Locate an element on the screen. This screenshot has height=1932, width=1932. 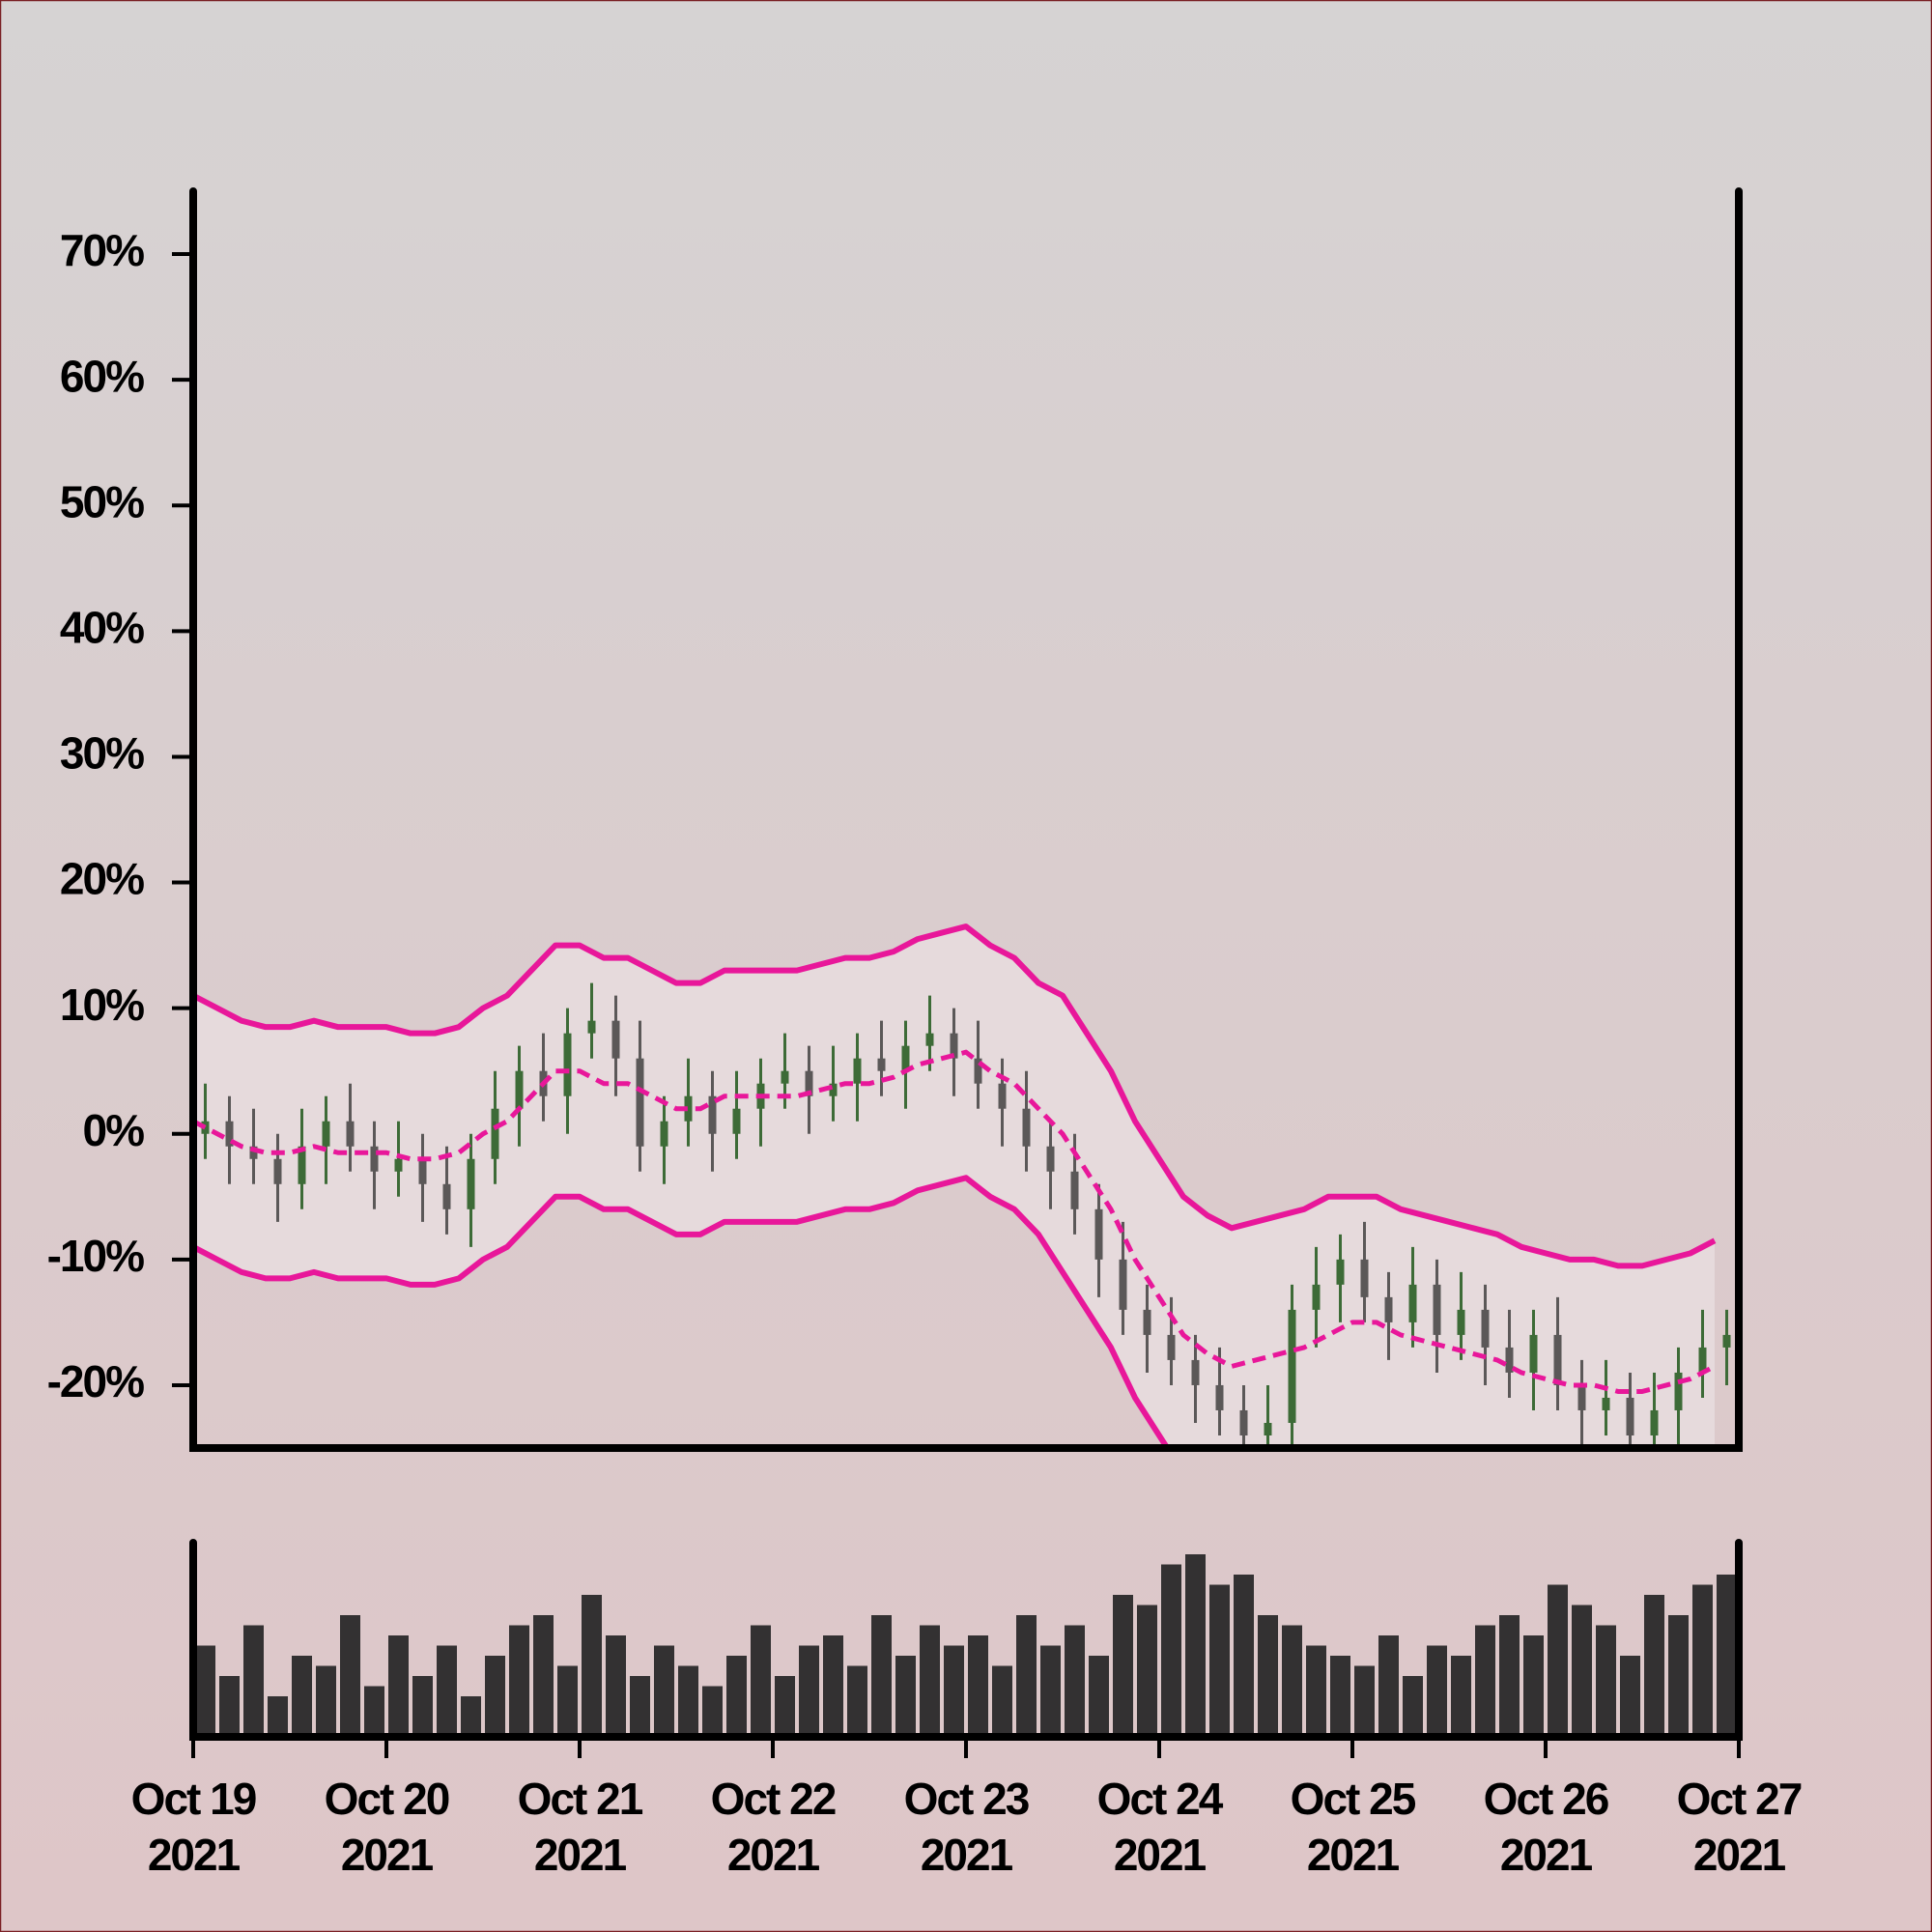
y-tick-label: 20% is located at coordinates (102, 879).